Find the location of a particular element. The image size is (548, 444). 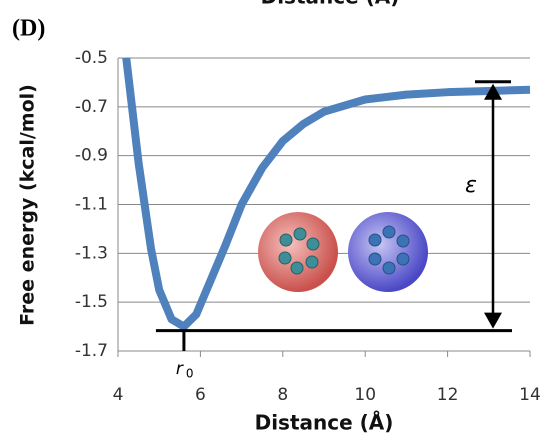

x-tick-label: 12 is located at coordinates (448, 395).